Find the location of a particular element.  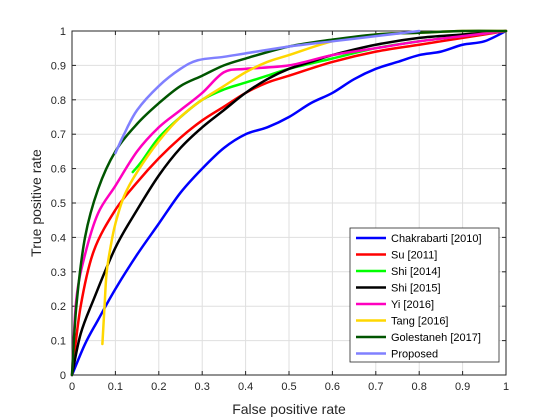

x-tick-label: 0 is located at coordinates (72, 387).